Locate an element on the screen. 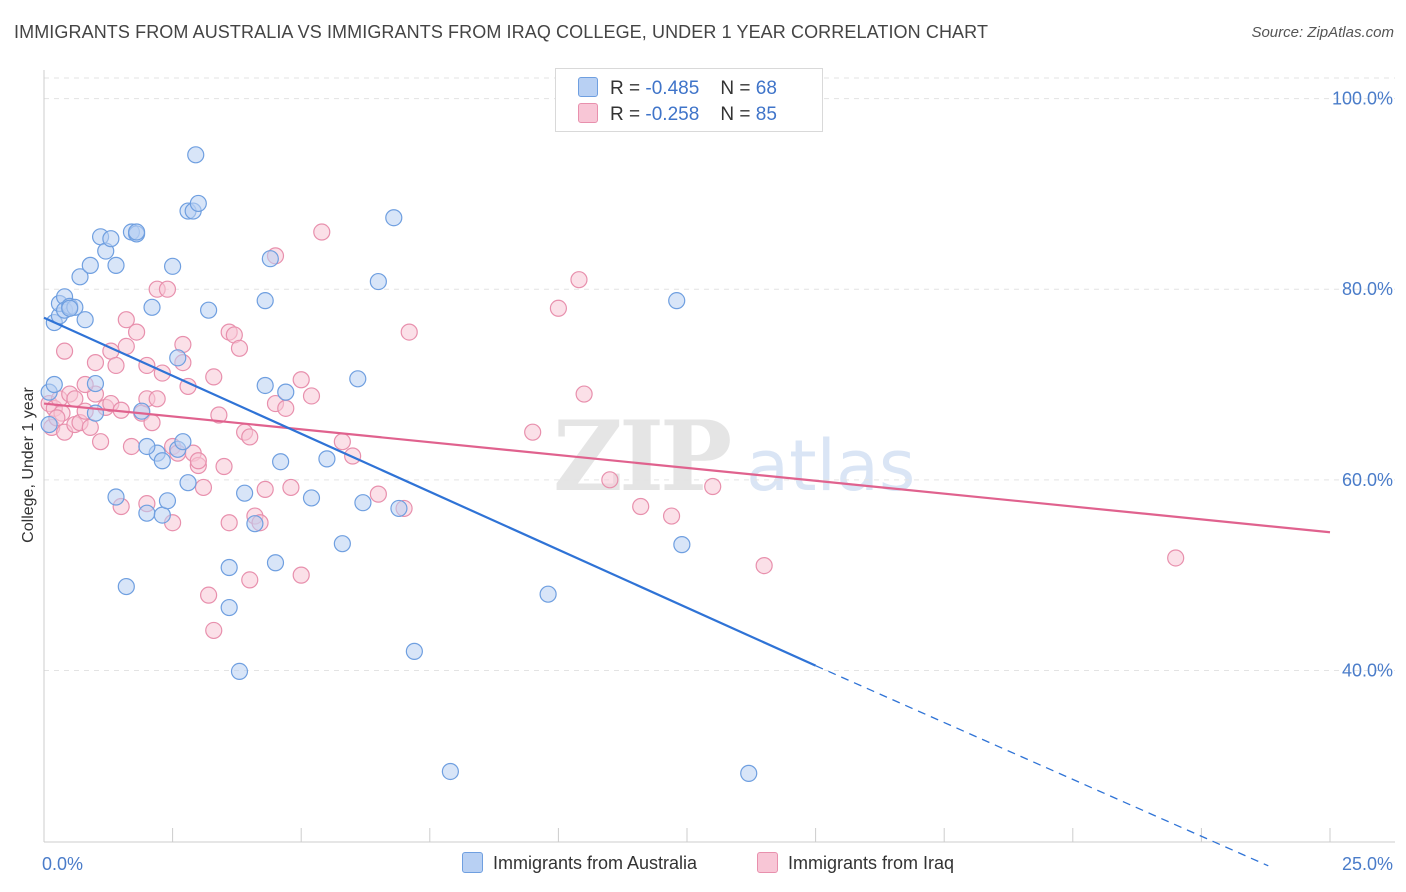 The height and width of the screenshot is (892, 1406). legend-n-value: 68 is located at coordinates (766, 88).